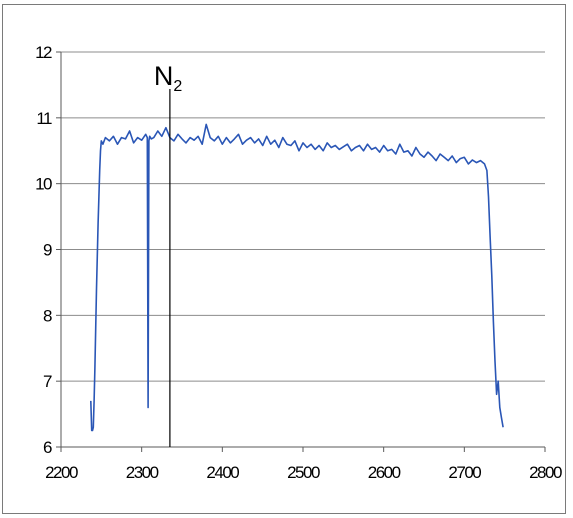 The image size is (573, 518). Describe the element at coordinates (222, 472) in the screenshot. I see `x-tick-label-2400: 2400` at that location.